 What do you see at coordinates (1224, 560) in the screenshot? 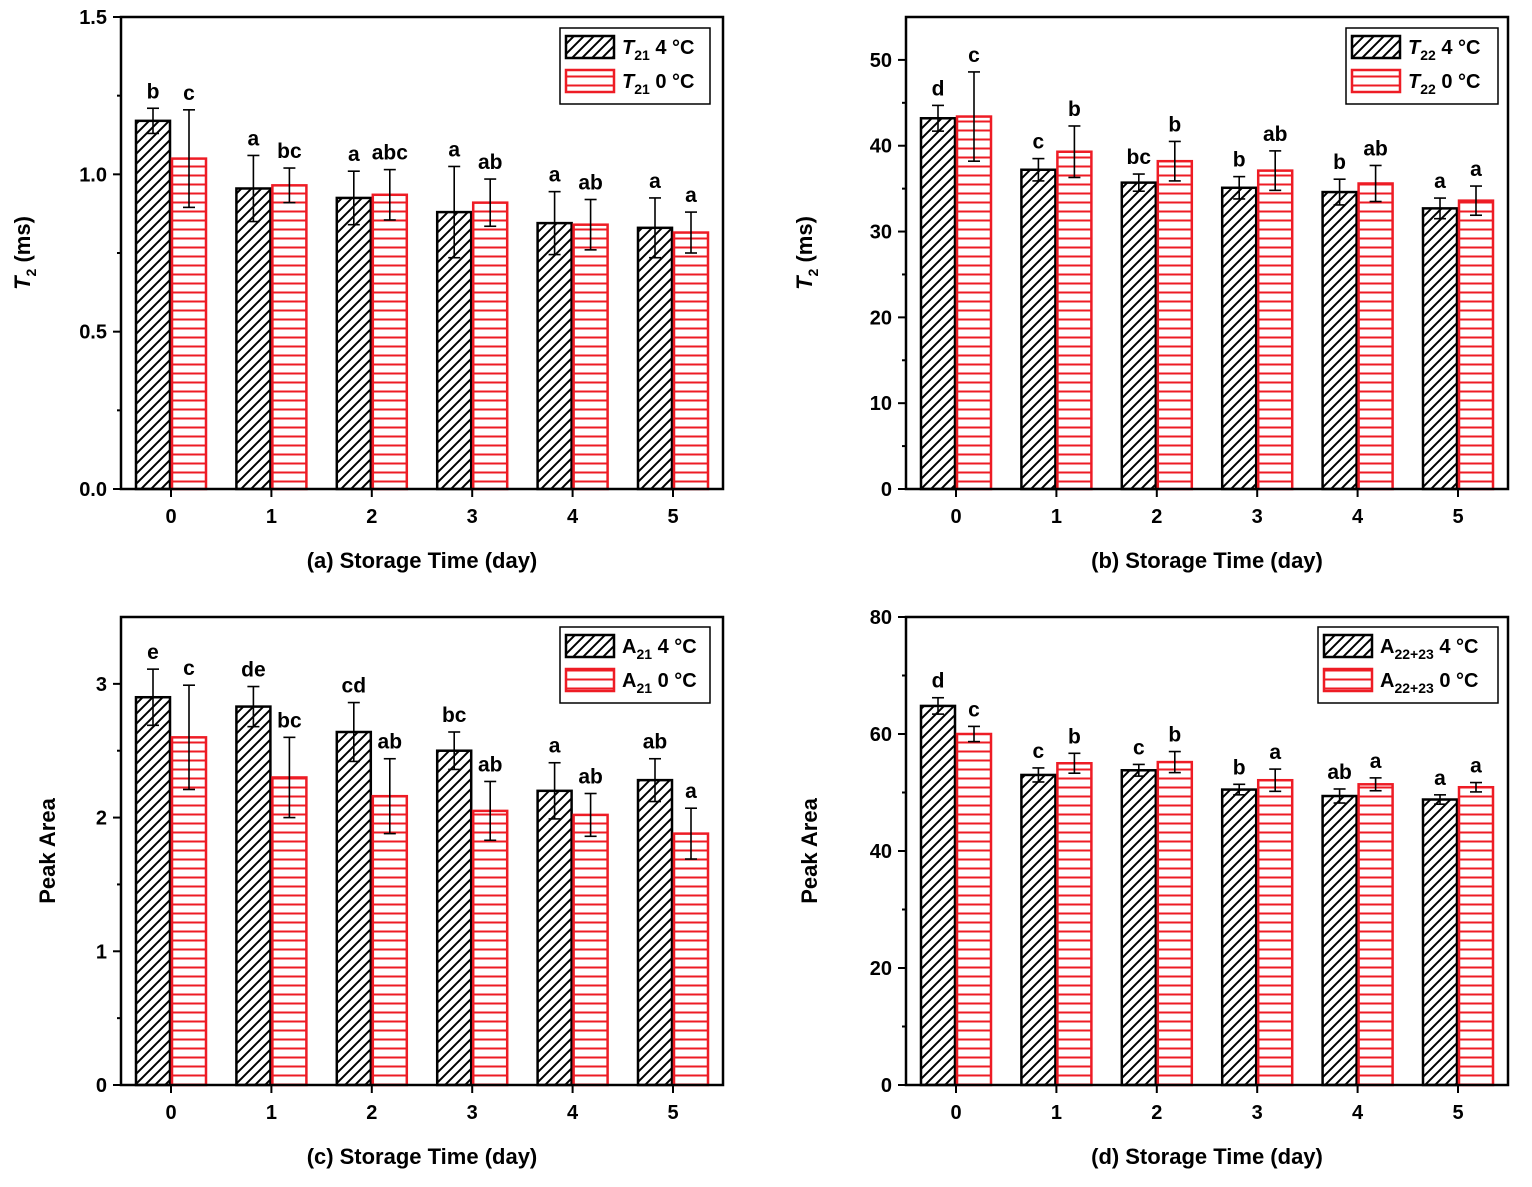
I see `x-axis-title-b: Storage Time (day)` at bounding box center [1224, 560].